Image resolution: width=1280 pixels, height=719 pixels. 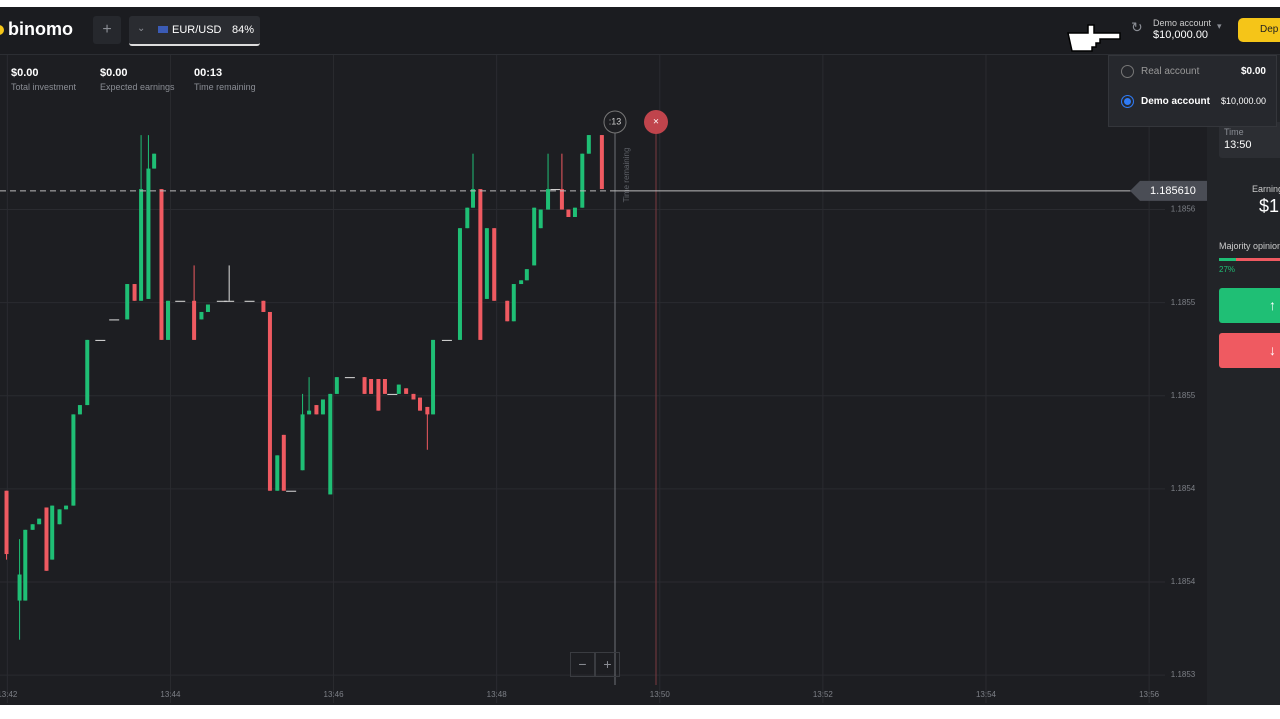 What do you see at coordinates (607, 664) in the screenshot?
I see `zoom-in: +` at bounding box center [607, 664].